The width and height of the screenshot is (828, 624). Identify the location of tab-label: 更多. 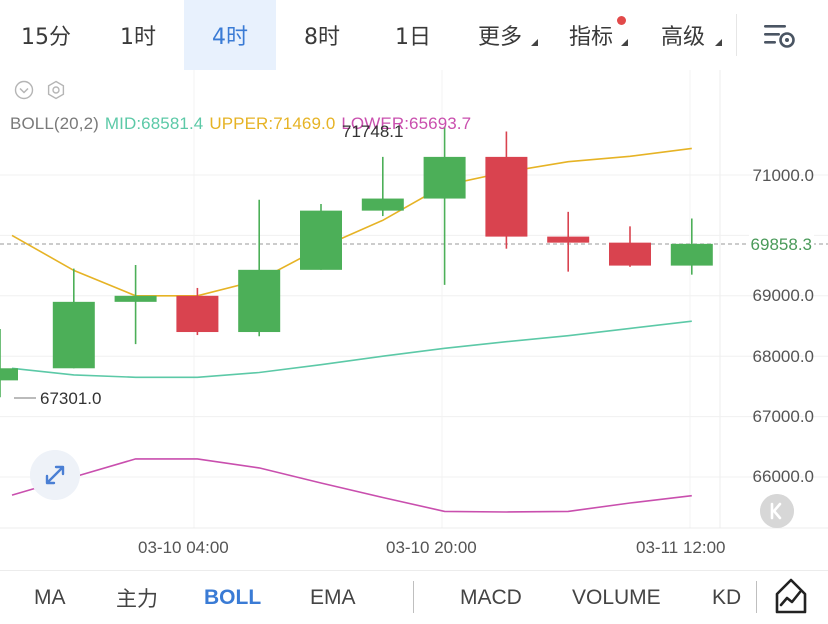
(499, 37).